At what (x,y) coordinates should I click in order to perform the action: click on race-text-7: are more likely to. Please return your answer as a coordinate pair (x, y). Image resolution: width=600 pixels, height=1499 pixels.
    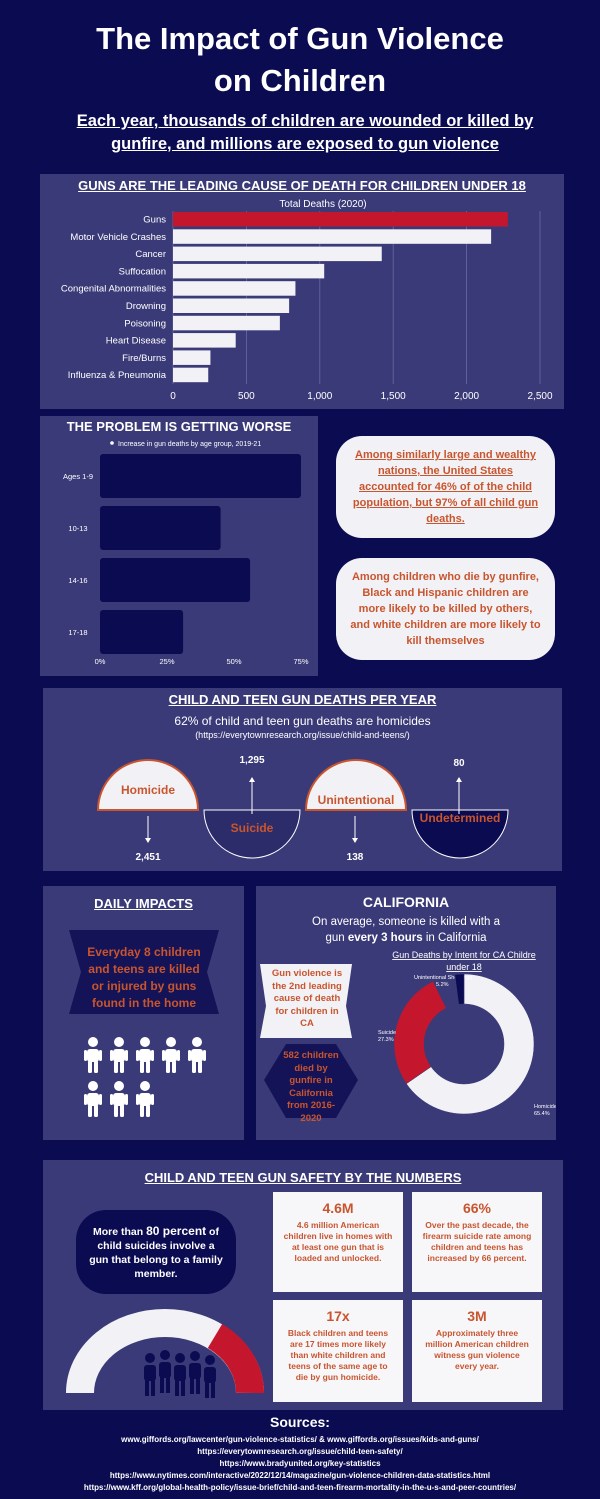
    Looking at the image, I should click on (494, 625).